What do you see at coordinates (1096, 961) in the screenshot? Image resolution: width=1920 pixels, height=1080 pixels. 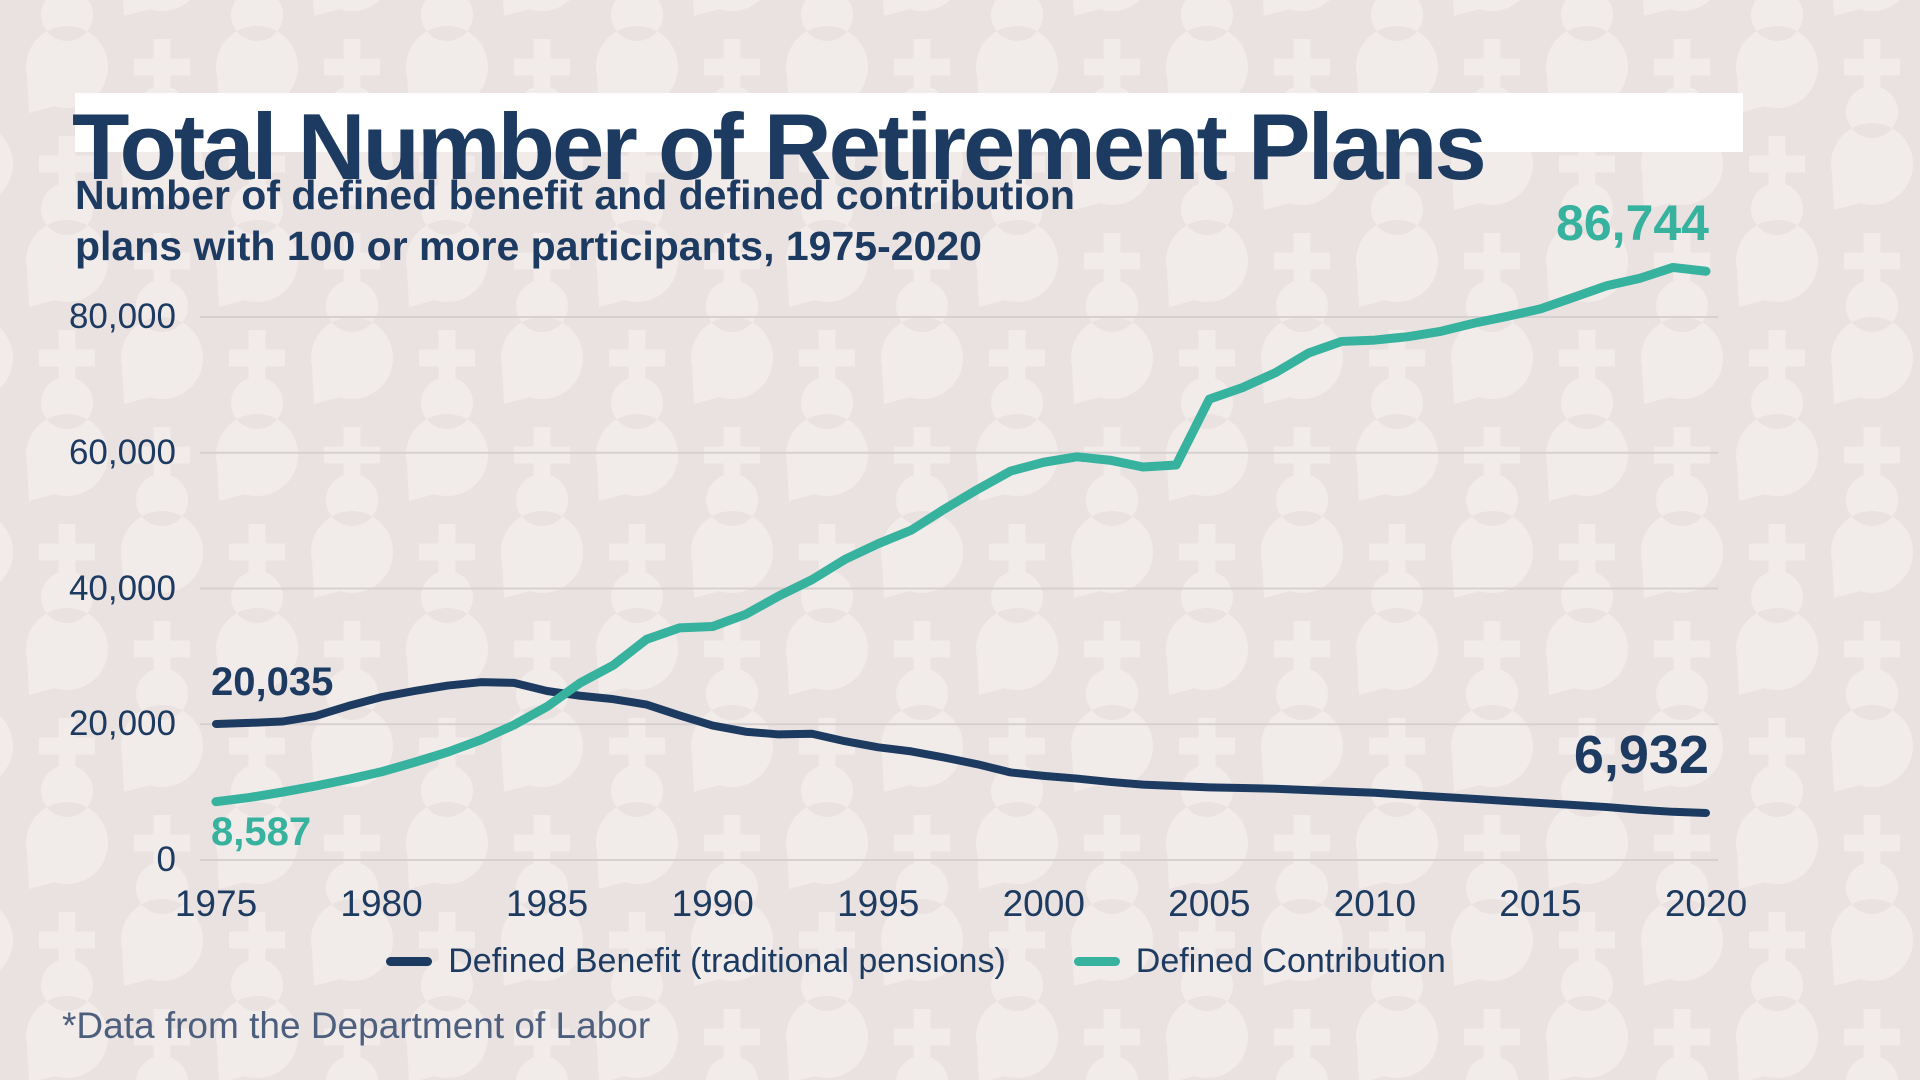 I see `defined-contribution-line-swatch` at bounding box center [1096, 961].